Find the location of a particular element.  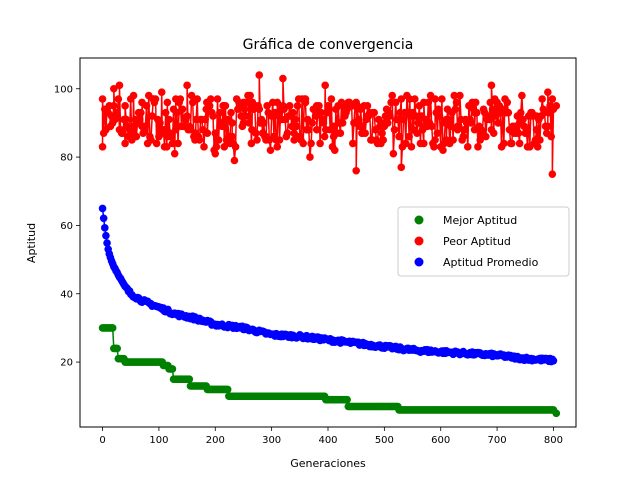

y-tick-label: 40 is located at coordinates (66, 294).